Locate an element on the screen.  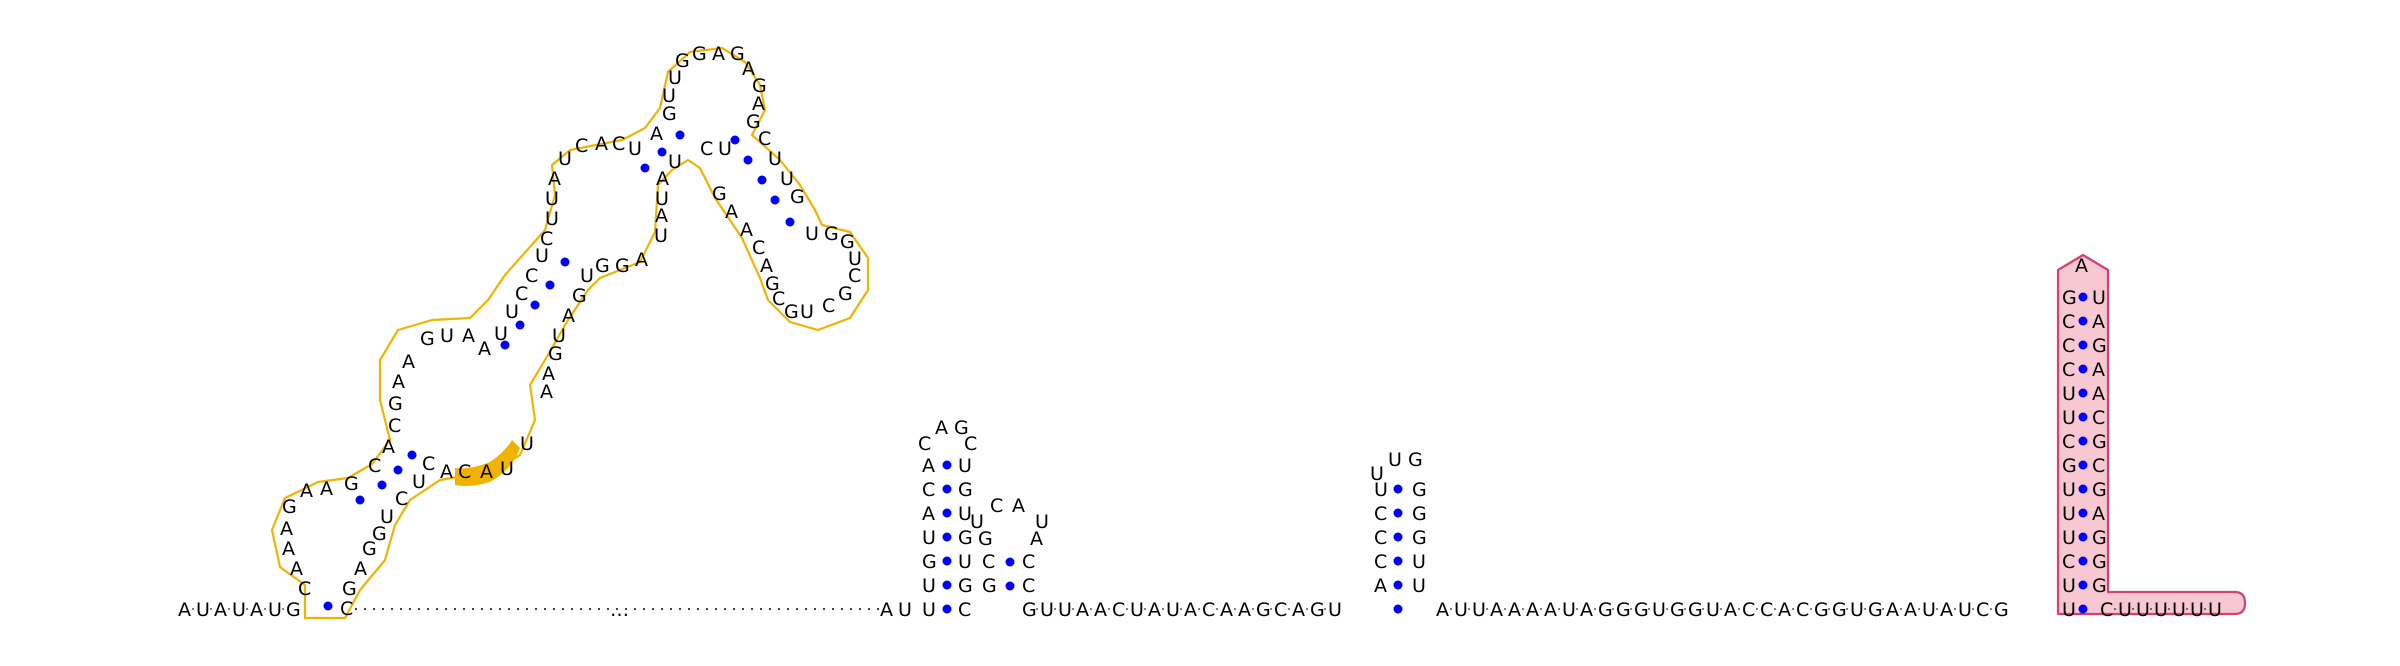
hairpin-1: U CU GG UU GA UC GA UCA GC is located at coordinates (947, 519).